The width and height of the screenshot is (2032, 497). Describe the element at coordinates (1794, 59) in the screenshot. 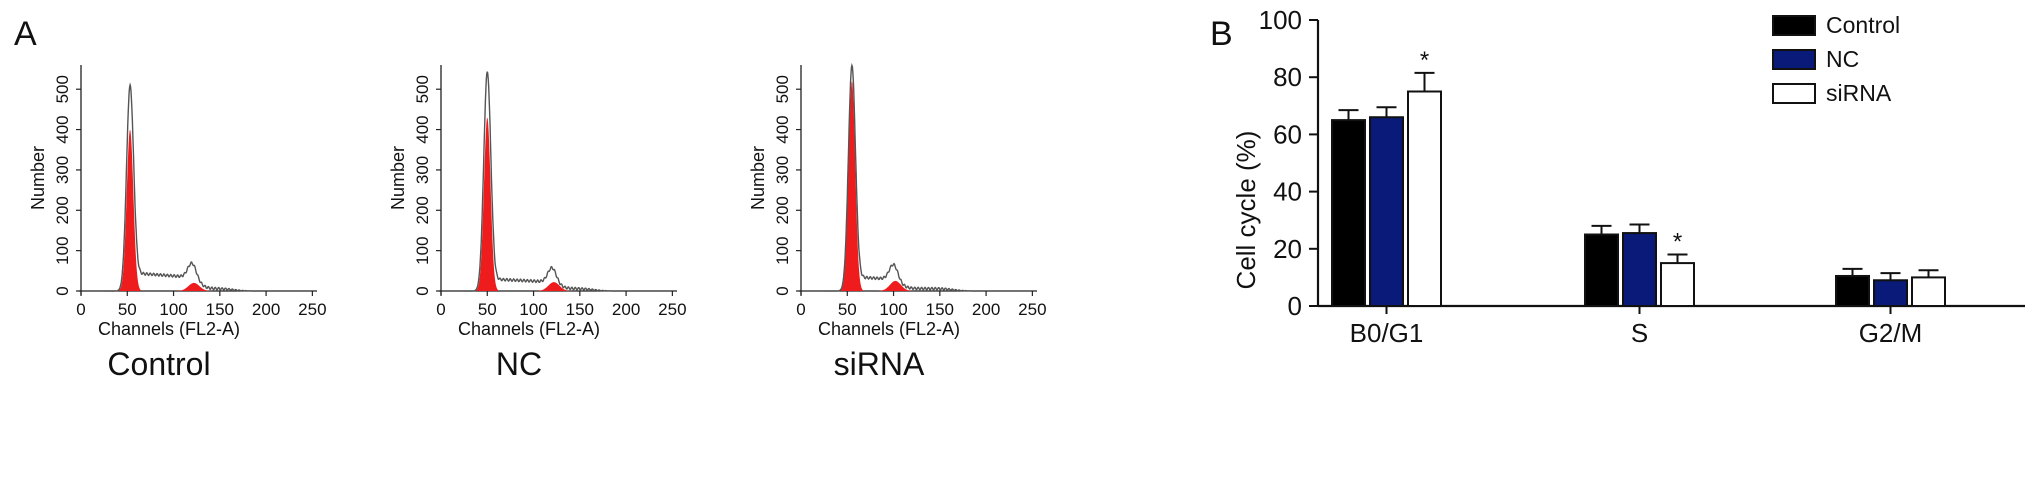

I see `legend-swatch-nc` at that location.